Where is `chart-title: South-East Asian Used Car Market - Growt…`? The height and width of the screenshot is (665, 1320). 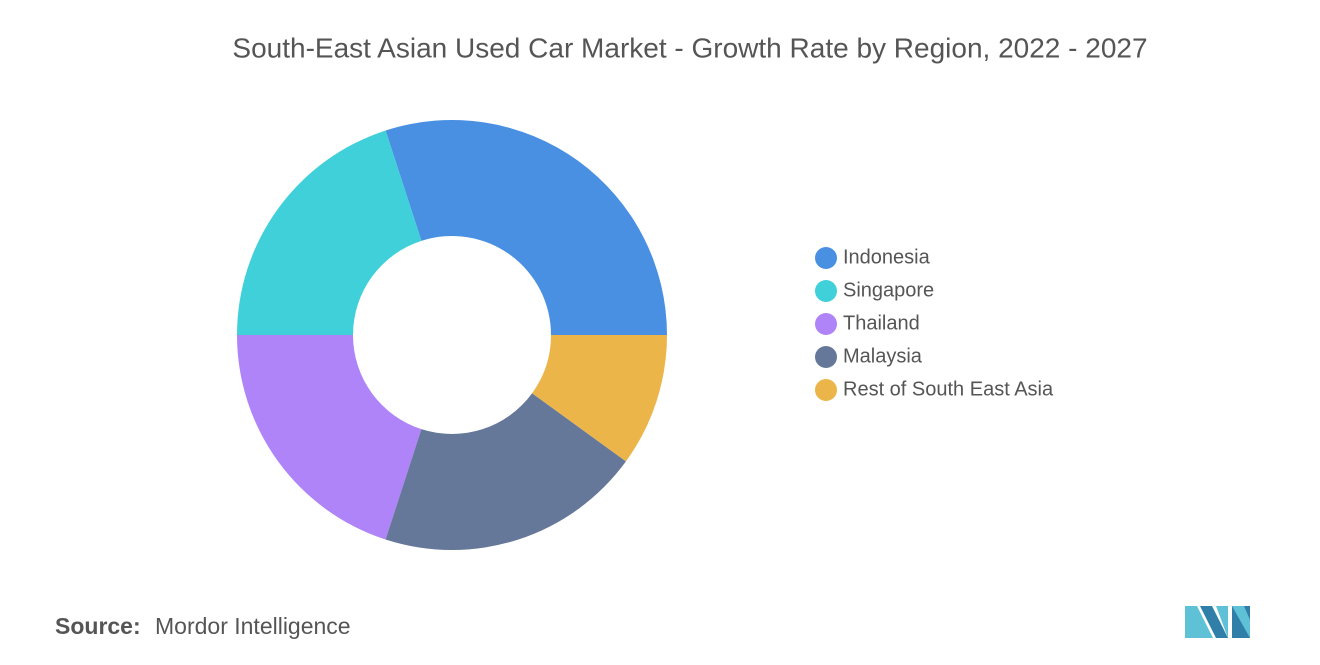
chart-title: South-East Asian Used Car Market - Growt… is located at coordinates (689, 47).